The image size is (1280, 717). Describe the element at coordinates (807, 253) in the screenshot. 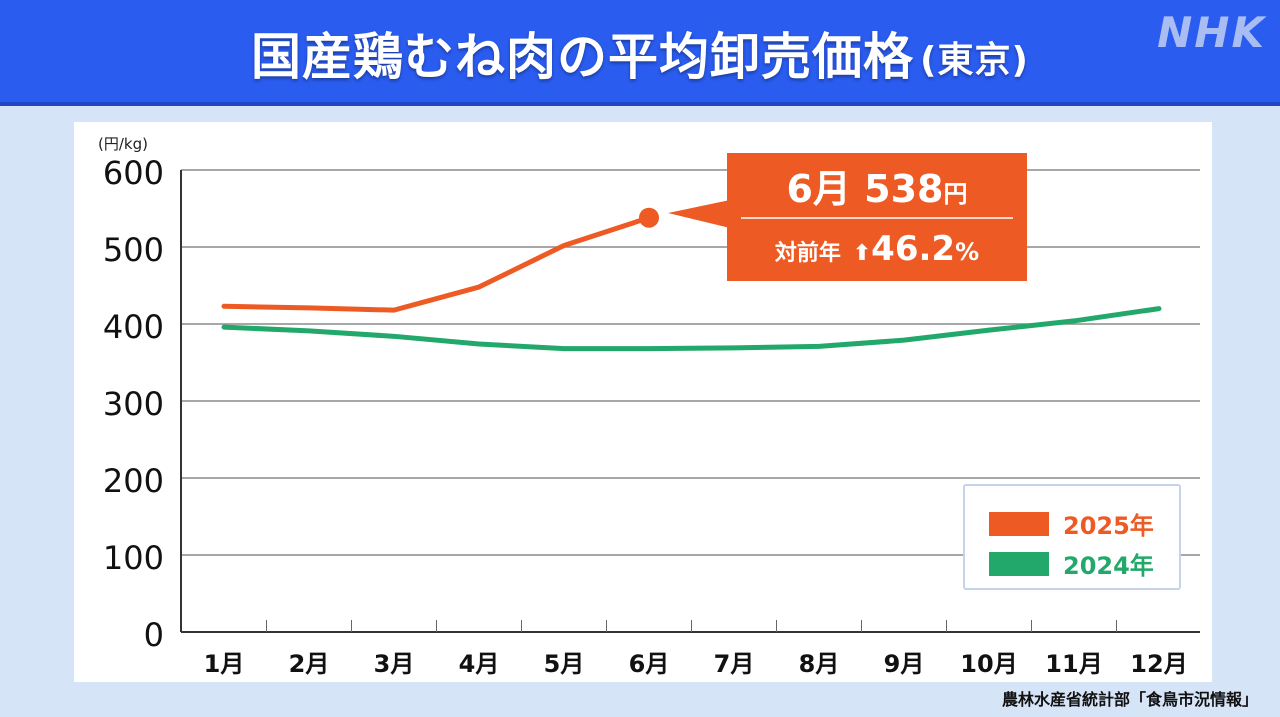

I see `callout-yoy-label: 対前年` at that location.